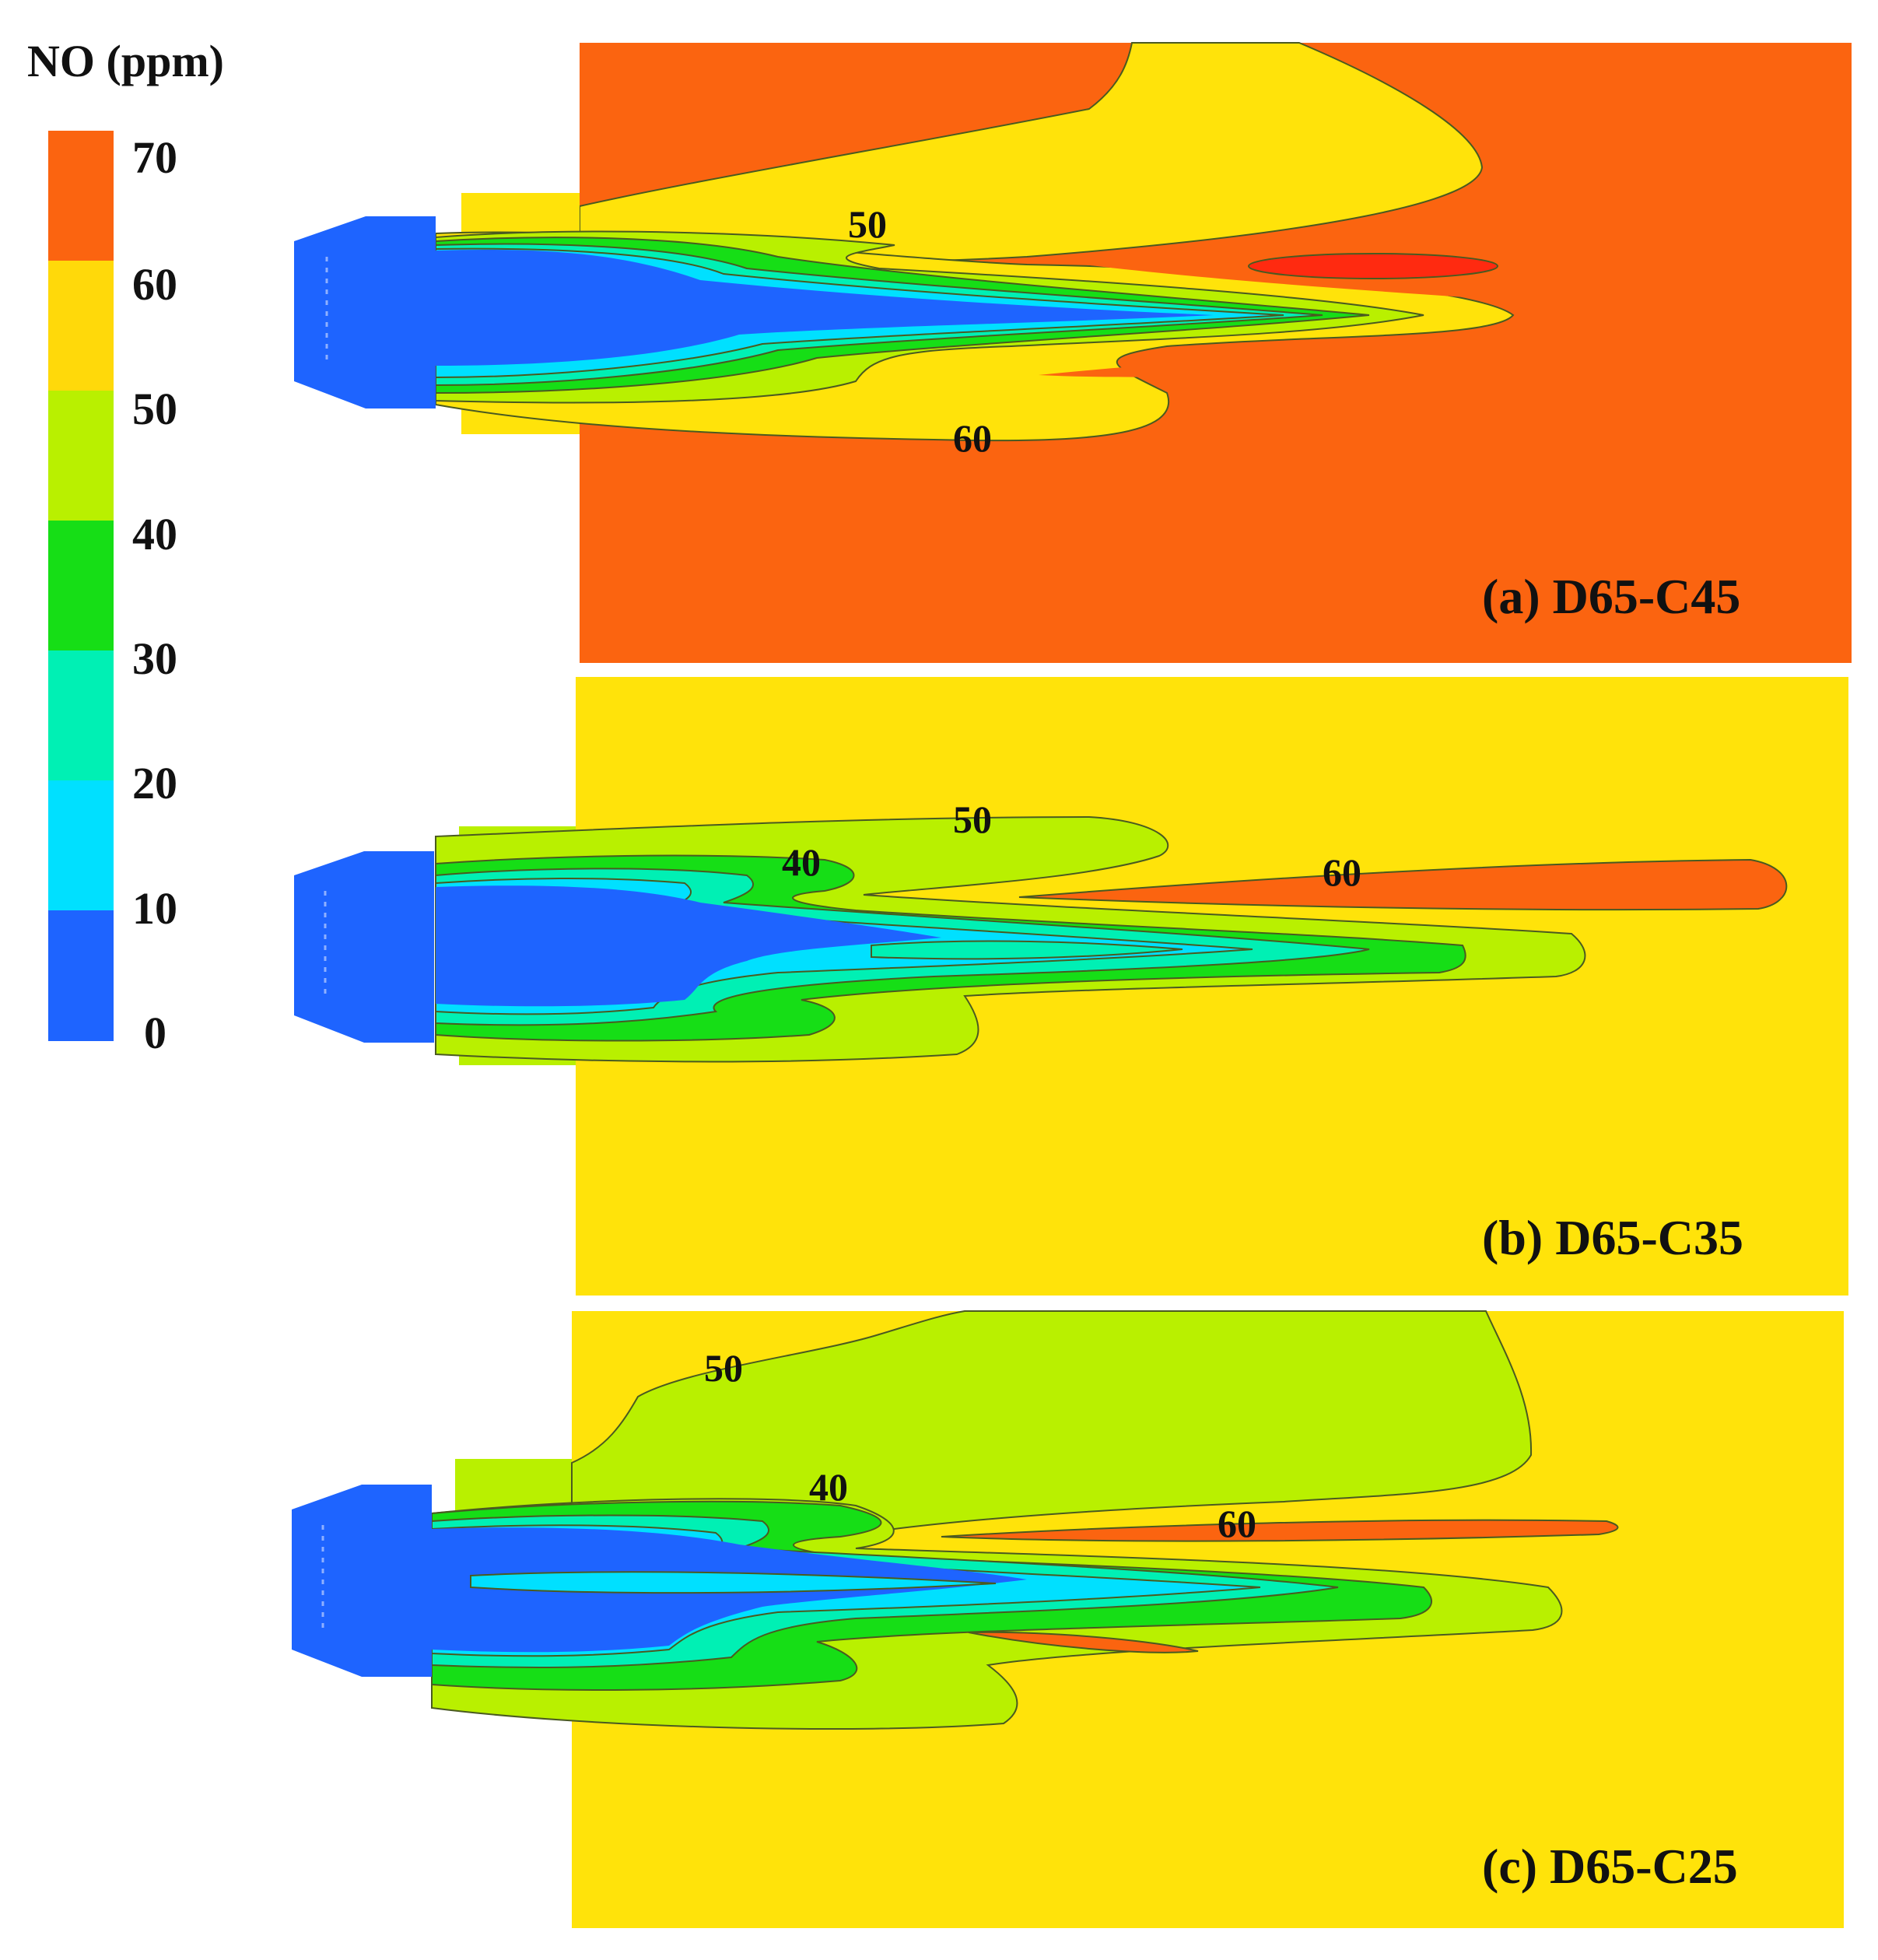 The image size is (1878, 1960). What do you see at coordinates (868, 224) in the screenshot?
I see `panel-a-contour-label-50: 50` at bounding box center [868, 224].